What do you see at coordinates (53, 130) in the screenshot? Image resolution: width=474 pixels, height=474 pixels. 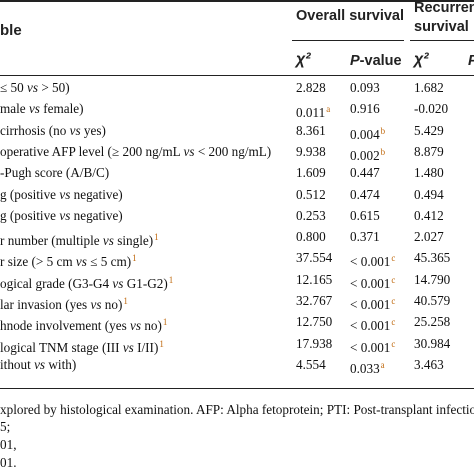 I see `variable-cell: cirrhosis (no vs yes)` at bounding box center [53, 130].